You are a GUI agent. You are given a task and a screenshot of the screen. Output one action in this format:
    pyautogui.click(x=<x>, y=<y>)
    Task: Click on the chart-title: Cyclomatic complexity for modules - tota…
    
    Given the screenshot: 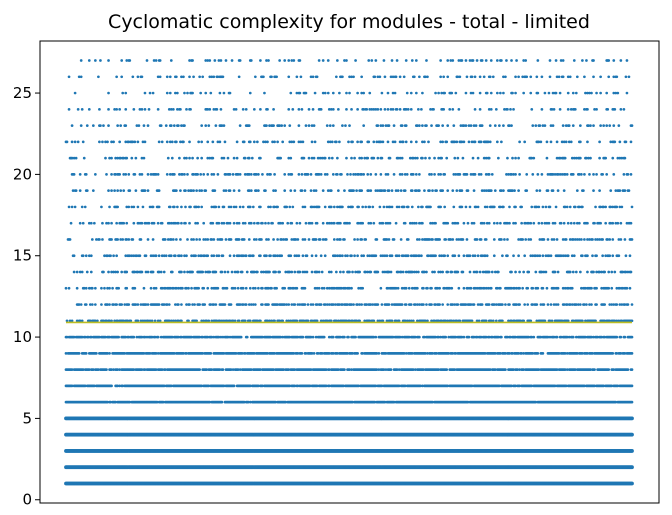 What is the action you would take?
    pyautogui.click(x=349, y=22)
    